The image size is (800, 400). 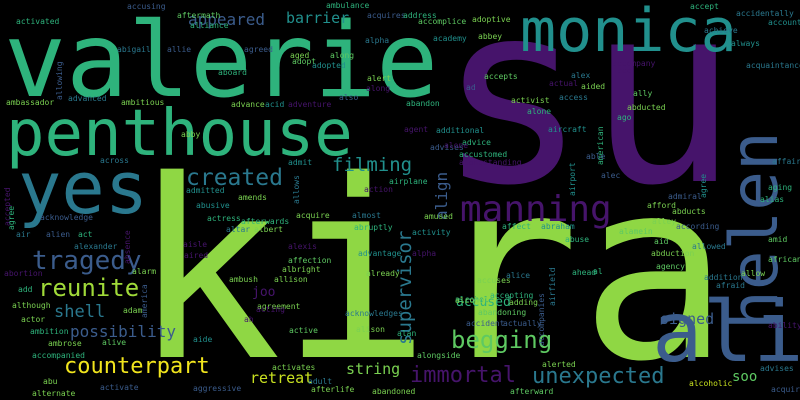 What do you see at coordinates (373, 227) in the screenshot?
I see `word-abruptly: abruptly` at bounding box center [373, 227].